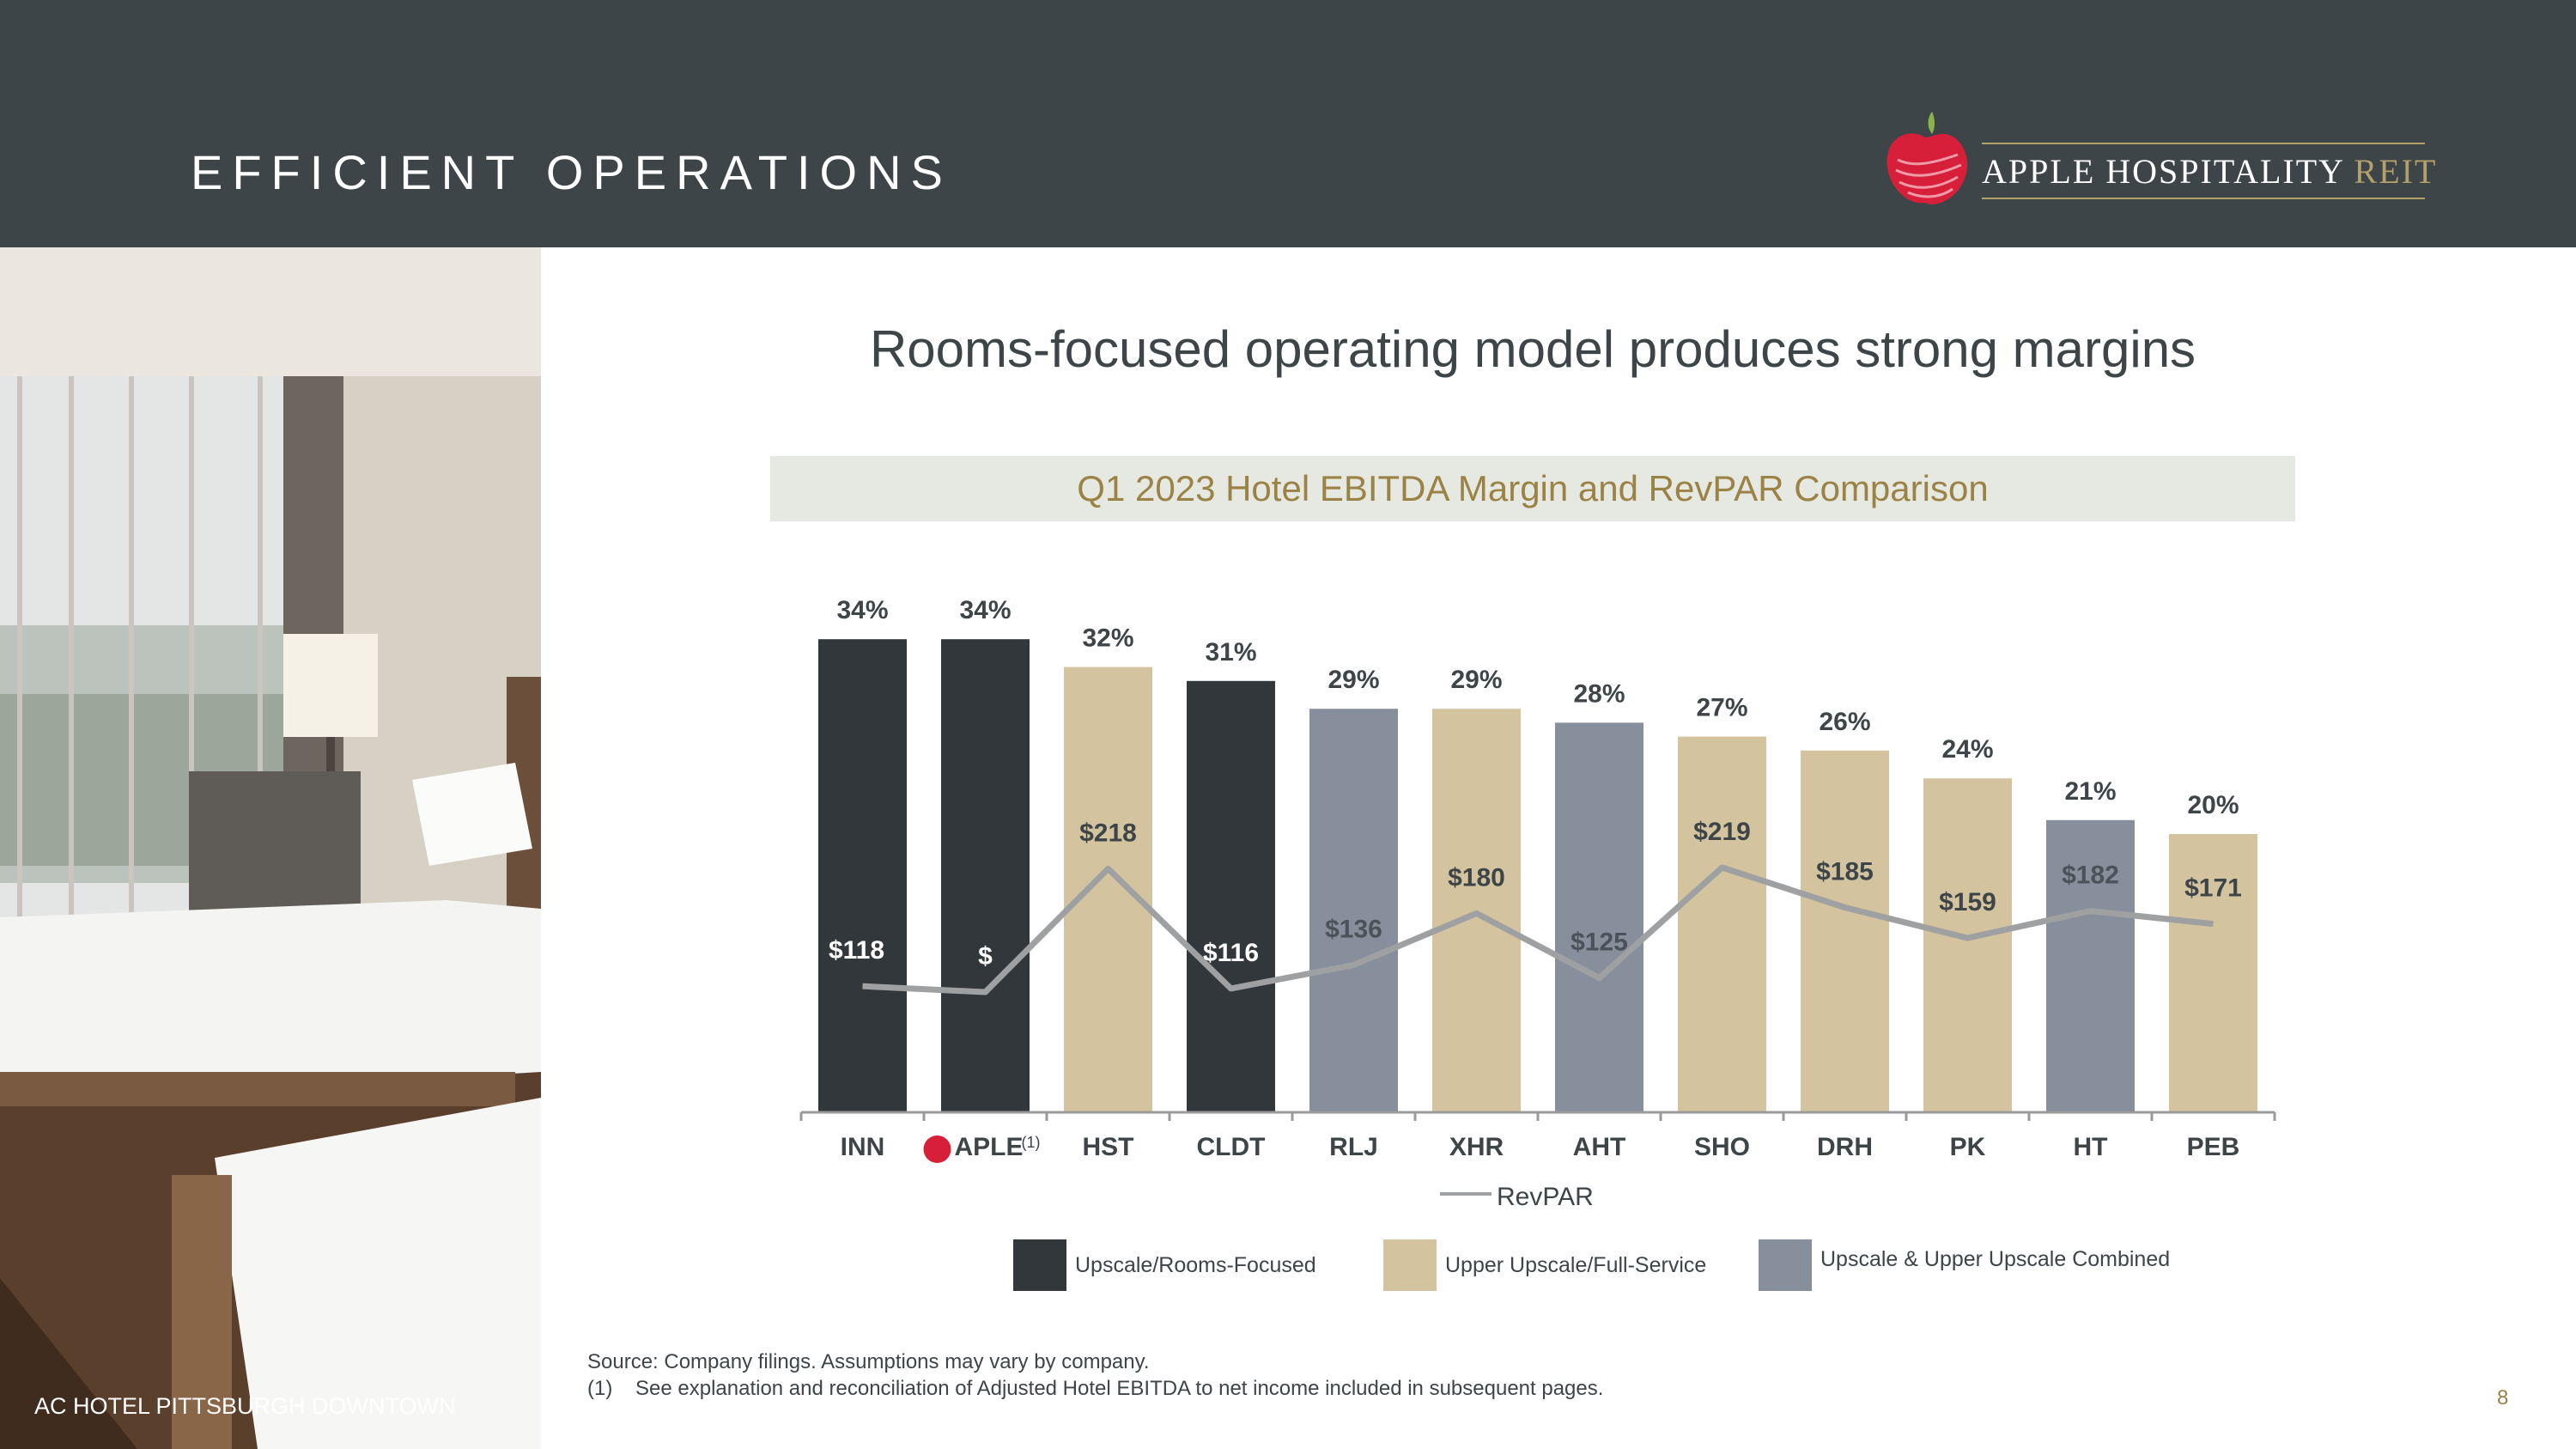 The image size is (2576, 1449). I want to click on photo-caption: AC HOTEL PITTSBURGH DOWNTOWN, so click(245, 1406).